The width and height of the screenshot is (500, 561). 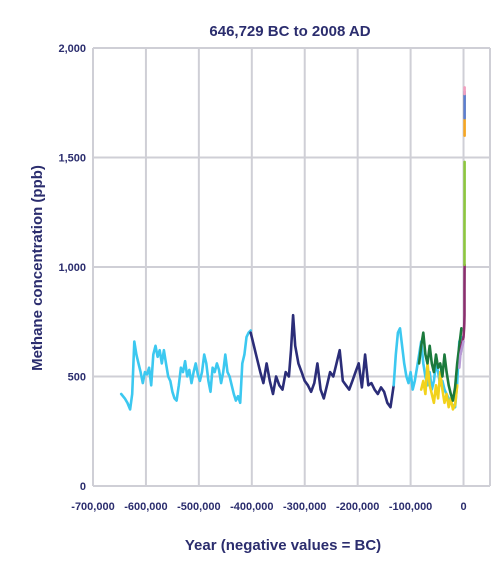 What do you see at coordinates (83, 487) in the screenshot?
I see `y-tick-label: 0` at bounding box center [83, 487].